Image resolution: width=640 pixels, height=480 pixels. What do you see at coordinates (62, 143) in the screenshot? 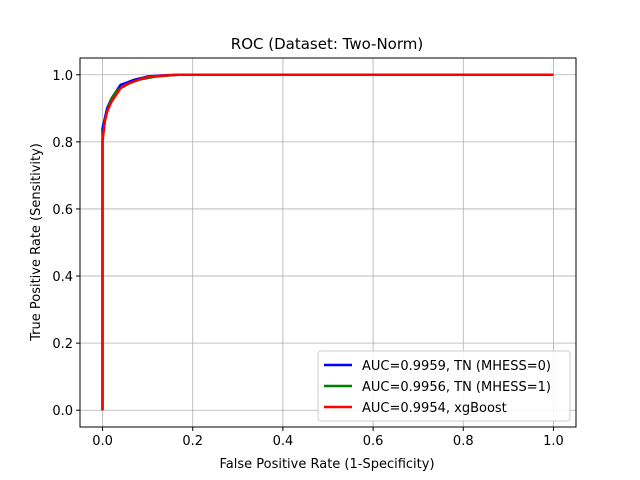
I see `y-tick-label: 0.8` at bounding box center [62, 143].